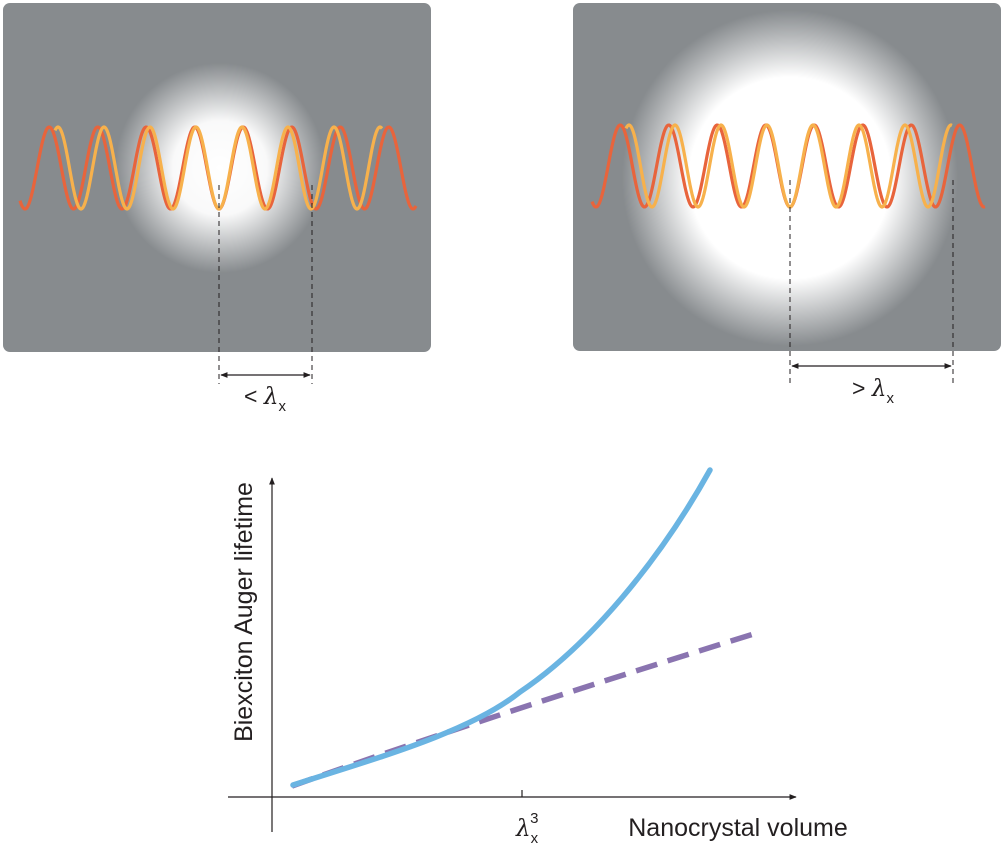 Image resolution: width=1005 pixels, height=861 pixels. What do you see at coordinates (738, 828) in the screenshot?
I see `x-axis-label: Nanocrystal volume` at bounding box center [738, 828].